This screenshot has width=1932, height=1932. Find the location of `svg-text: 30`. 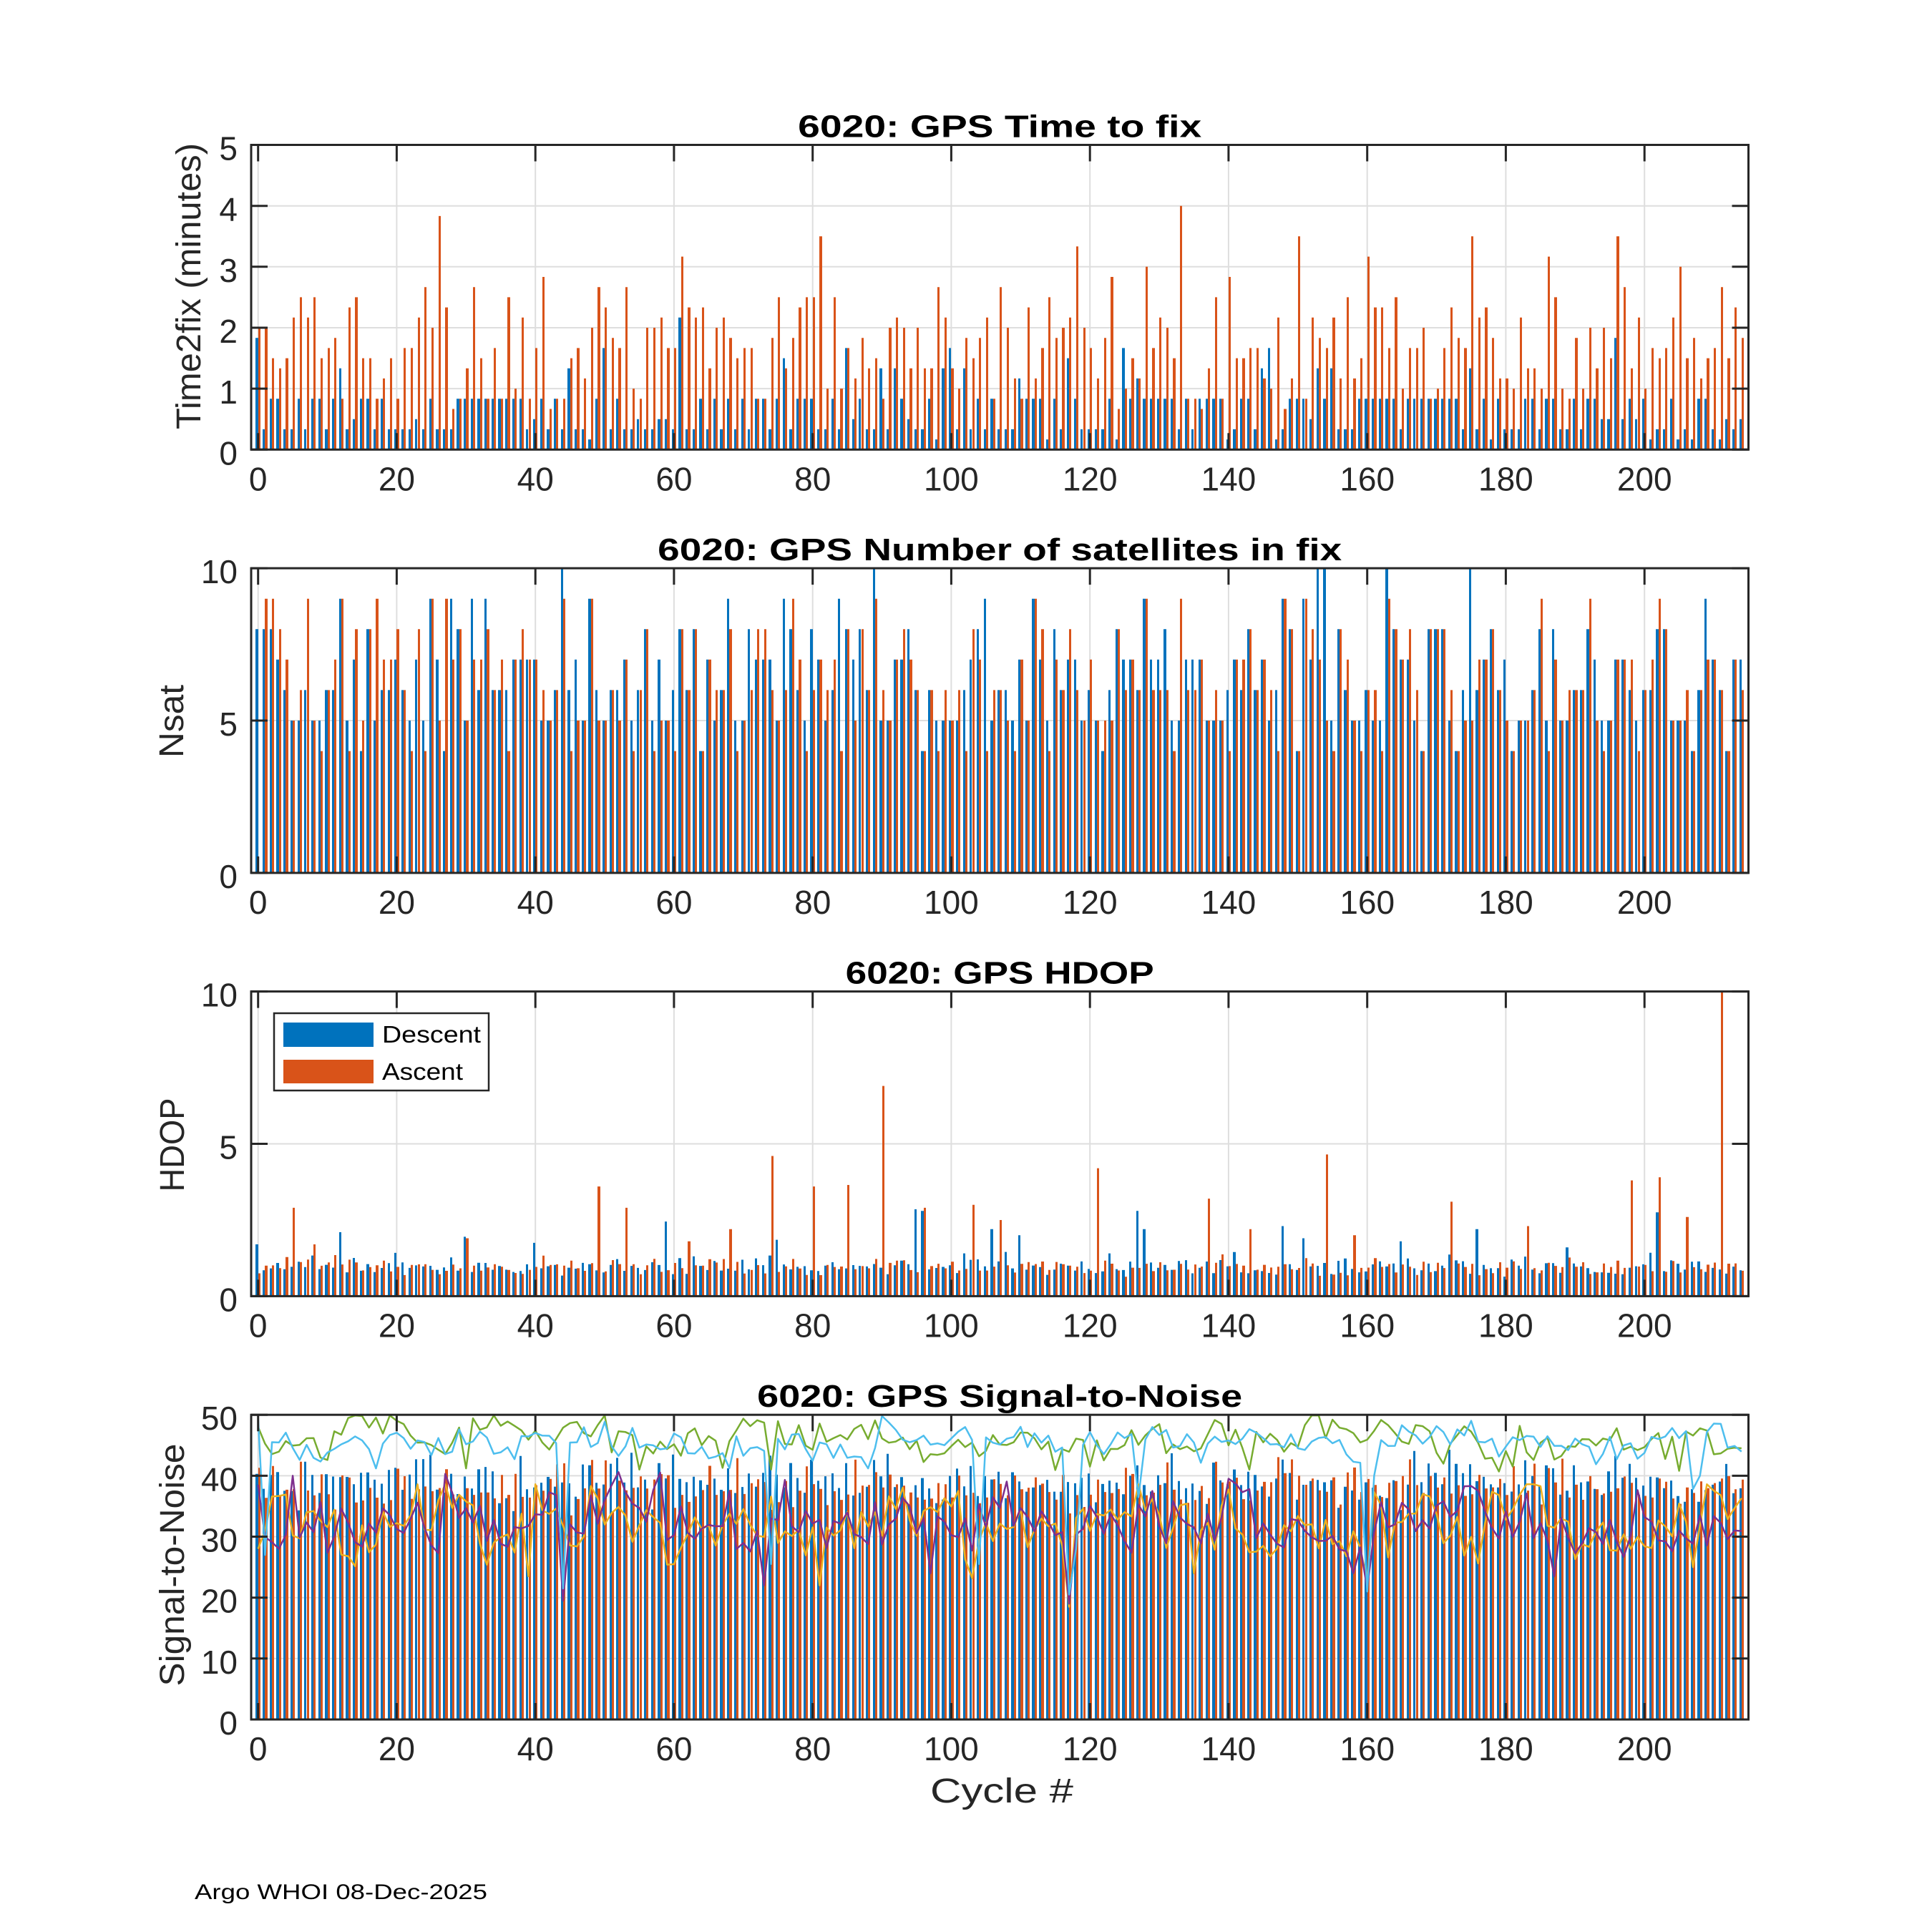

svg-text: 30 is located at coordinates (219, 1540).